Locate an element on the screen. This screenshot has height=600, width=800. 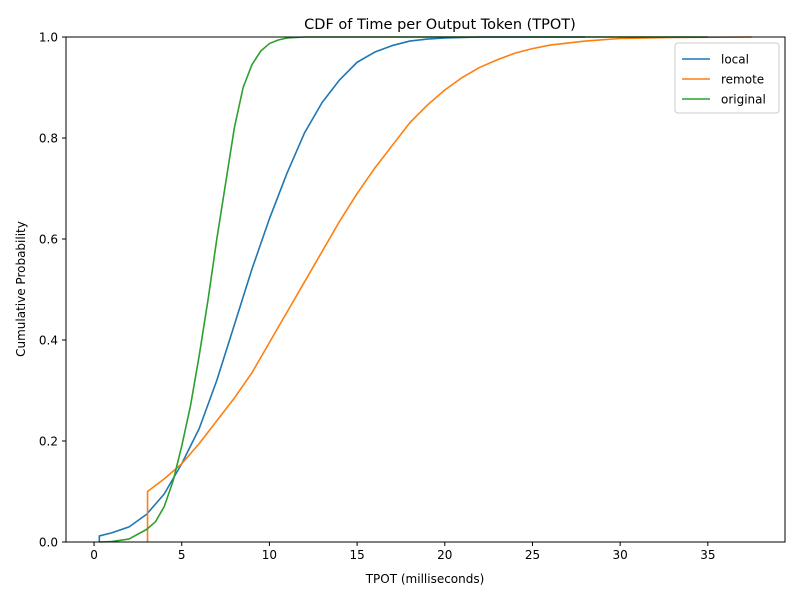
x-axis-label: TPOT (milliseconds) is located at coordinates (425, 579).